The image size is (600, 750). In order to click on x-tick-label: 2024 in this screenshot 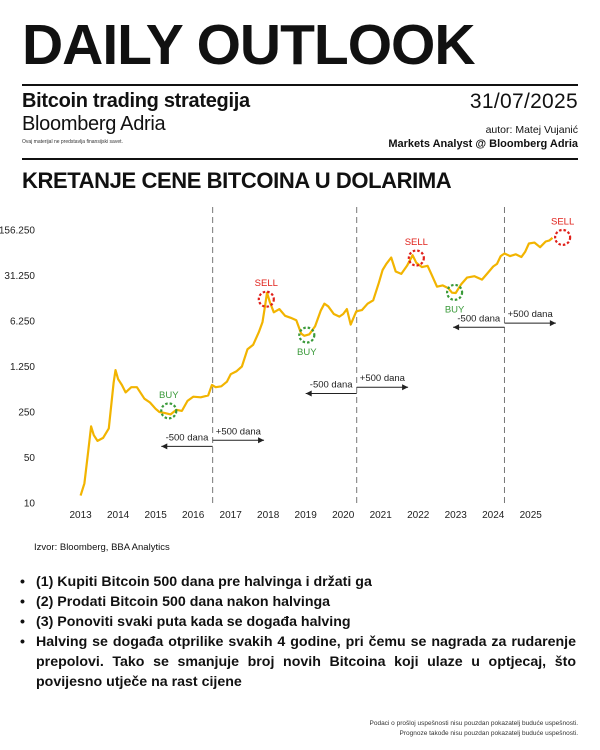, I will do `click(493, 515)`.